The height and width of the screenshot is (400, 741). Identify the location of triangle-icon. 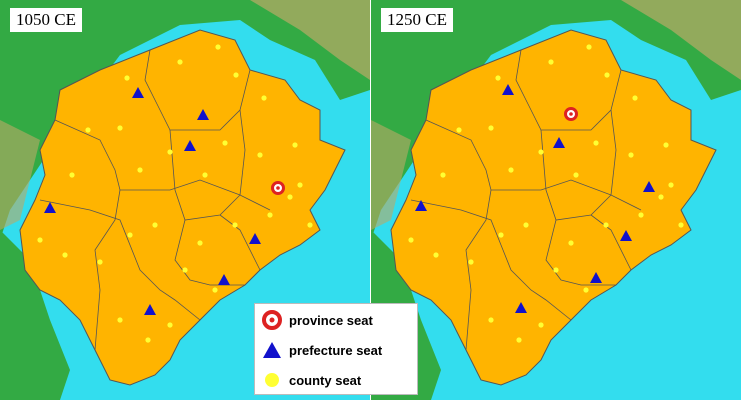
(272, 350).